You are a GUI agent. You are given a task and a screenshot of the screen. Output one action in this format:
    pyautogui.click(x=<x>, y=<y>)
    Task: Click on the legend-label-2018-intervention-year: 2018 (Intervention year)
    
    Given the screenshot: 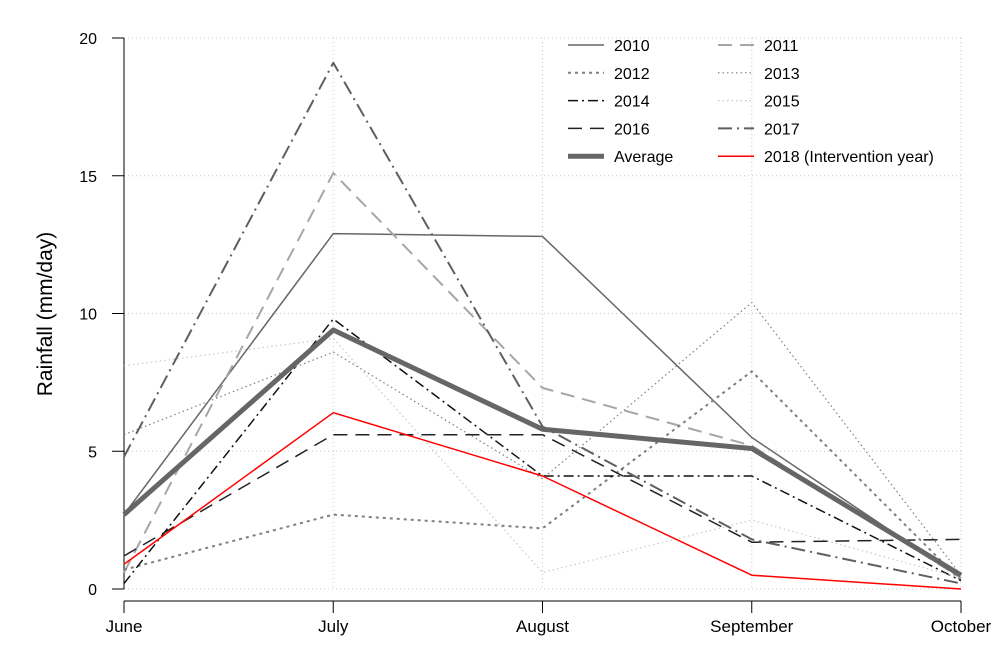 What is the action you would take?
    pyautogui.click(x=849, y=157)
    